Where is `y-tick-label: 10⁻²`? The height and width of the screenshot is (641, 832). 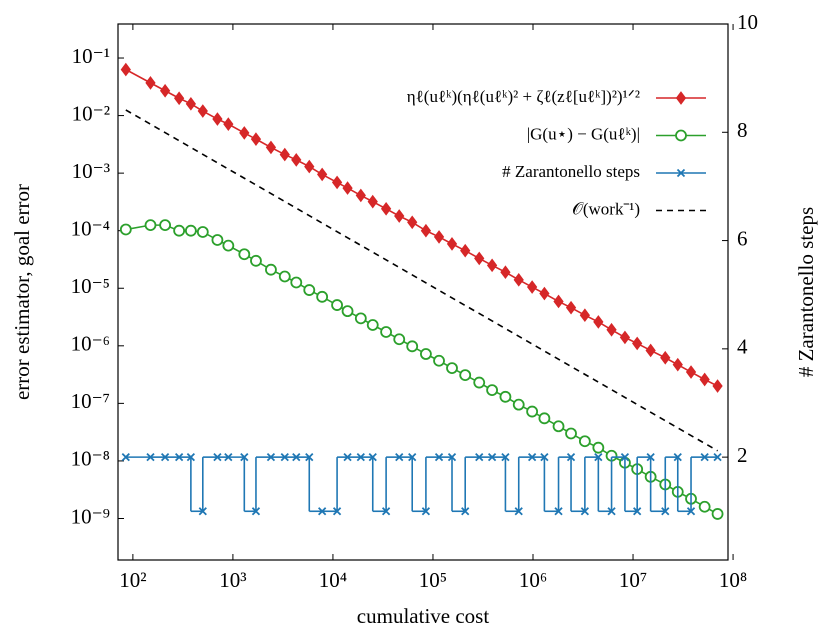
y-tick-label: 10⁻² is located at coordinates (91, 113).